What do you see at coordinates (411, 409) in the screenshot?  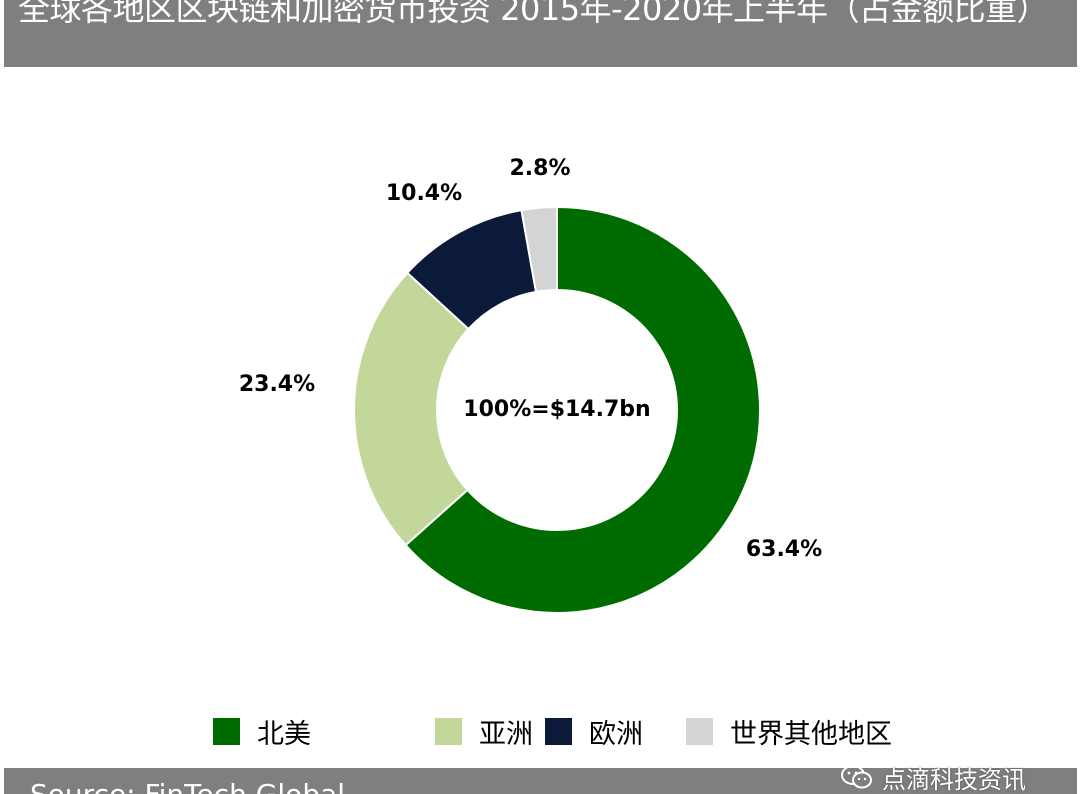 I see `donut-slice-asia` at bounding box center [411, 409].